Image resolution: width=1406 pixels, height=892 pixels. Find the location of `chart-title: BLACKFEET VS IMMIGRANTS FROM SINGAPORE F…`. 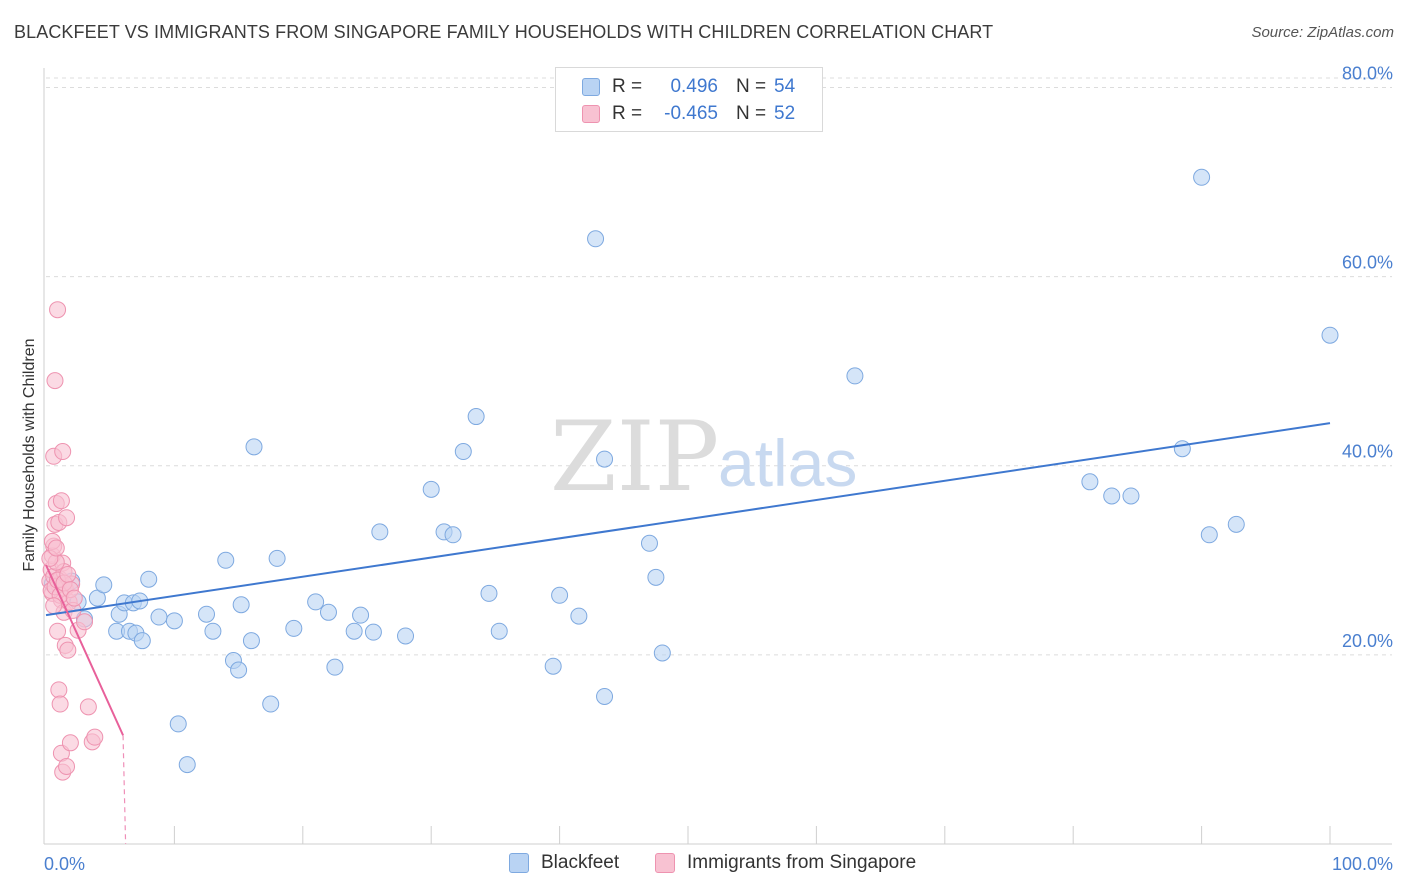

chart-title: BLACKFEET VS IMMIGRANTS FROM SINGAPORE F… is located at coordinates (504, 32).